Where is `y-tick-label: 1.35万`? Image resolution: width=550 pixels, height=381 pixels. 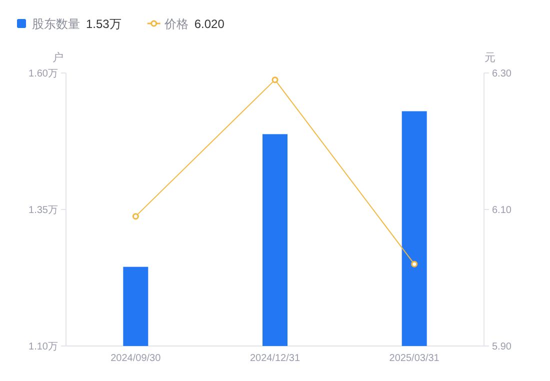
y-tick-label: 1.35万 is located at coordinates (43, 210).